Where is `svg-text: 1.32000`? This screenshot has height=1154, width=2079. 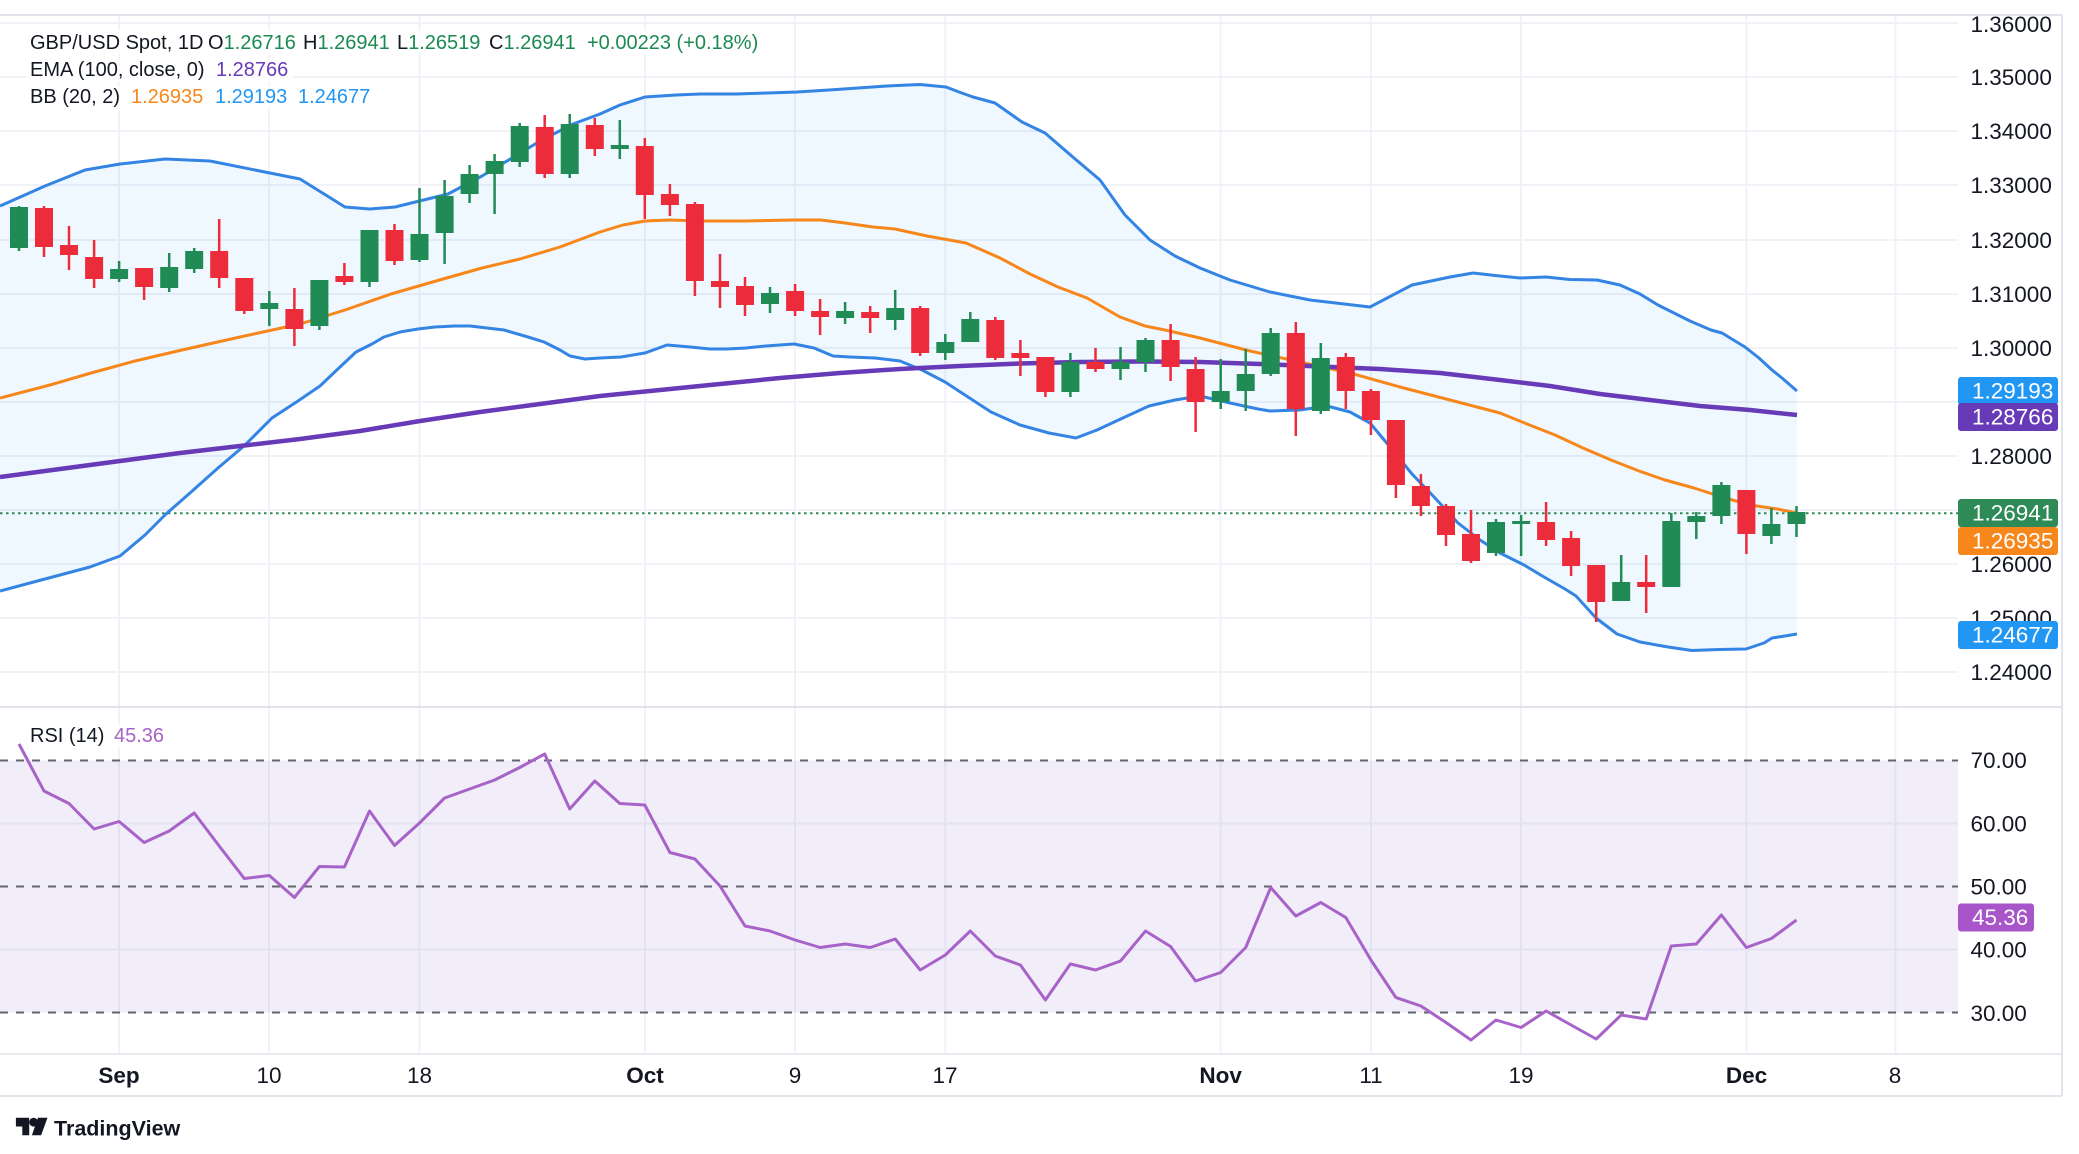
svg-text: 1.32000 is located at coordinates (2011, 240).